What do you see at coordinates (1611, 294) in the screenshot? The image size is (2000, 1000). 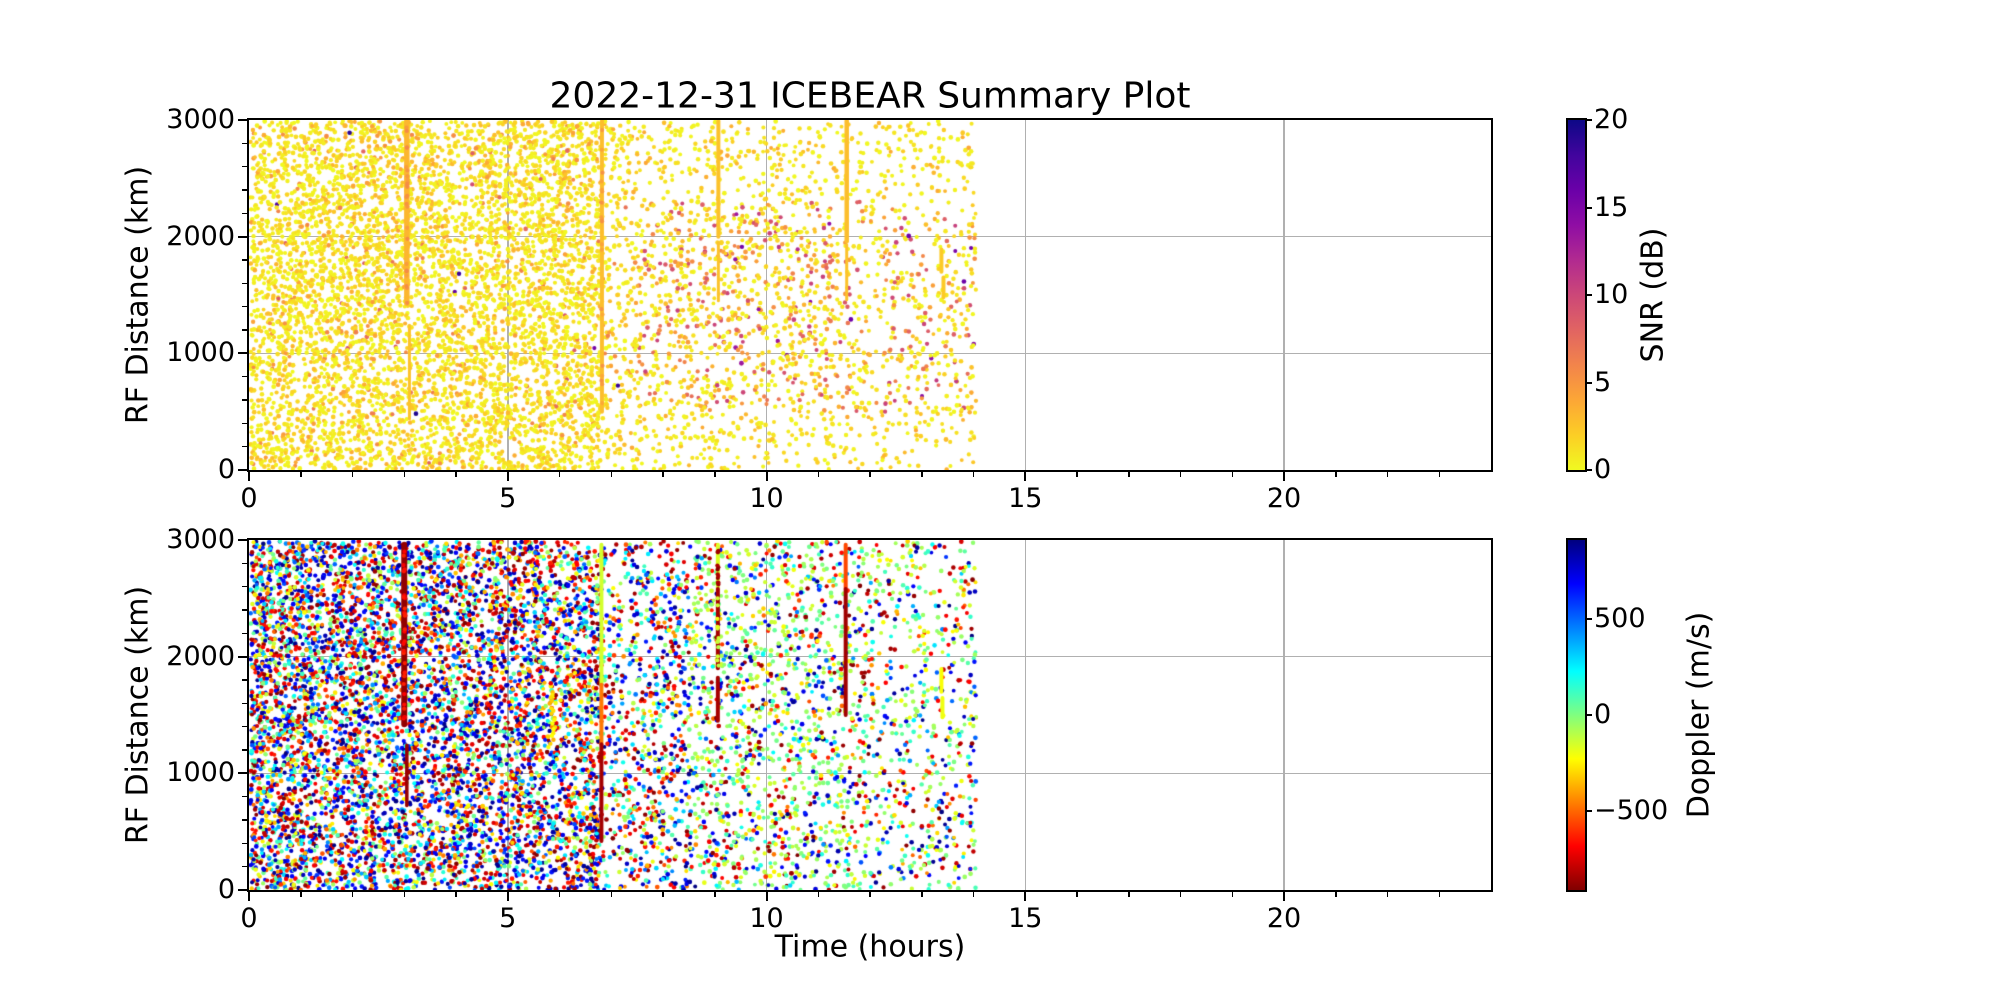 I see `colorbar-tick-label: 10` at bounding box center [1611, 294].